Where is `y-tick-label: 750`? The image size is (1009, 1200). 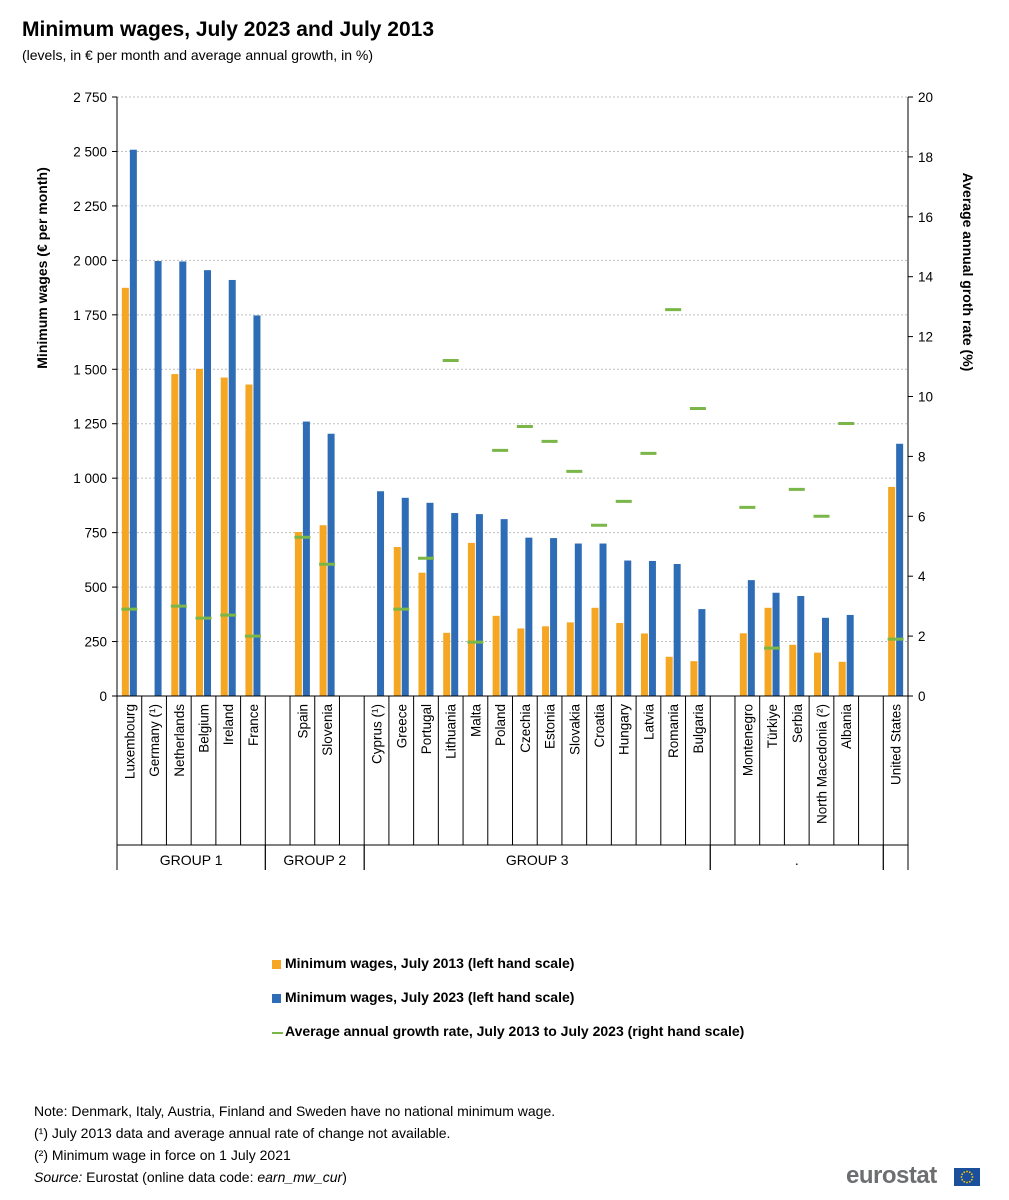 y-tick-label: 750 is located at coordinates (95, 533).